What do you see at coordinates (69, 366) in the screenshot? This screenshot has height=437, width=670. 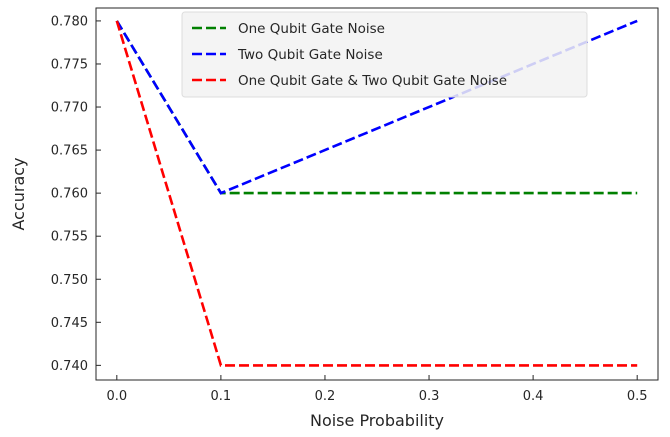 I see `y-tick-label: 0.740` at bounding box center [69, 366].